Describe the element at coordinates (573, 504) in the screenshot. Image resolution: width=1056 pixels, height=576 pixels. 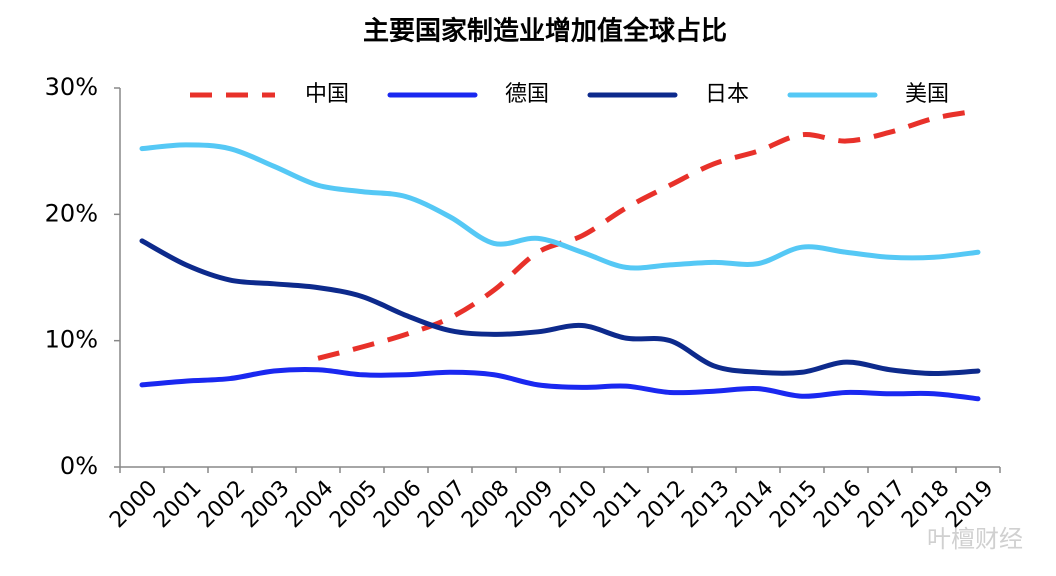
I see `x-tick-label: 2010` at that location.